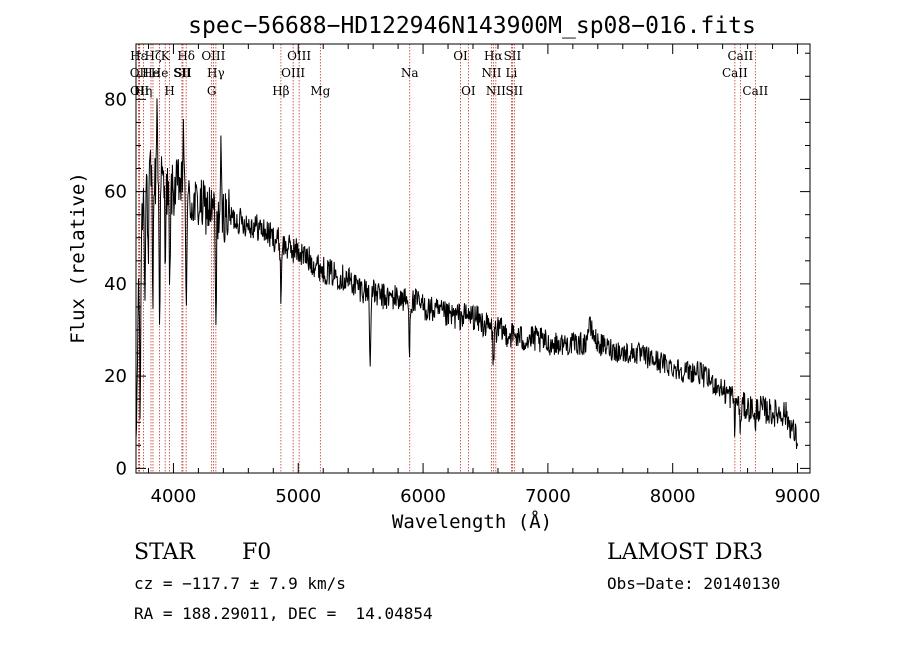 The height and width of the screenshot is (649, 900). Describe the element at coordinates (673, 496) in the screenshot. I see `x-tick-label: 8000` at that location.